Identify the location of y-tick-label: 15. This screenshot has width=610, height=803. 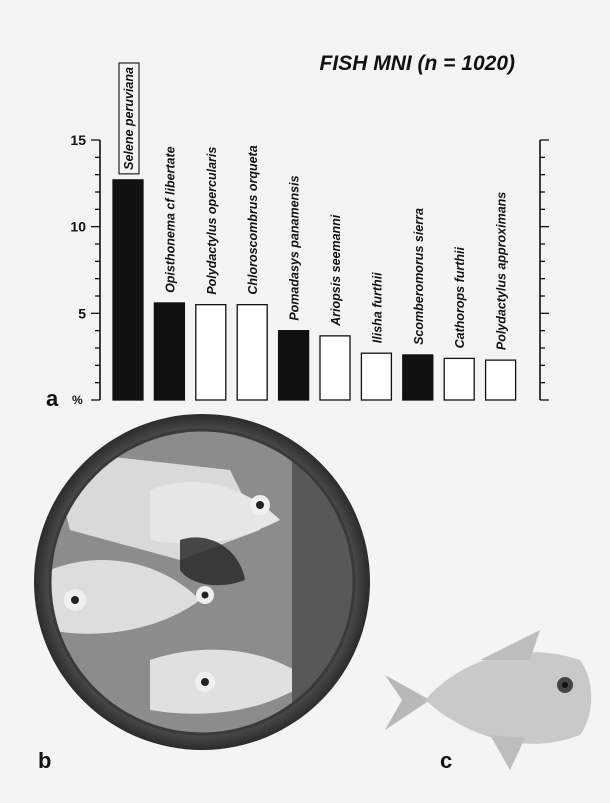
(78, 140).